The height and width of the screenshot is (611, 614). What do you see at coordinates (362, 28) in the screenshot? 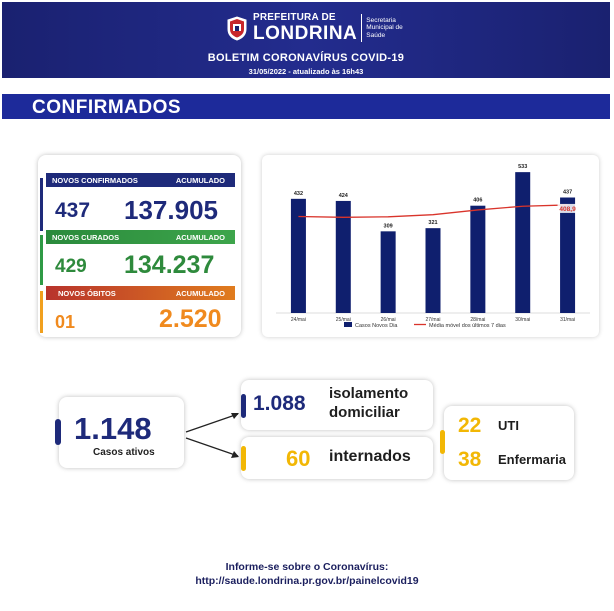
I see `logo-divider` at bounding box center [362, 28].